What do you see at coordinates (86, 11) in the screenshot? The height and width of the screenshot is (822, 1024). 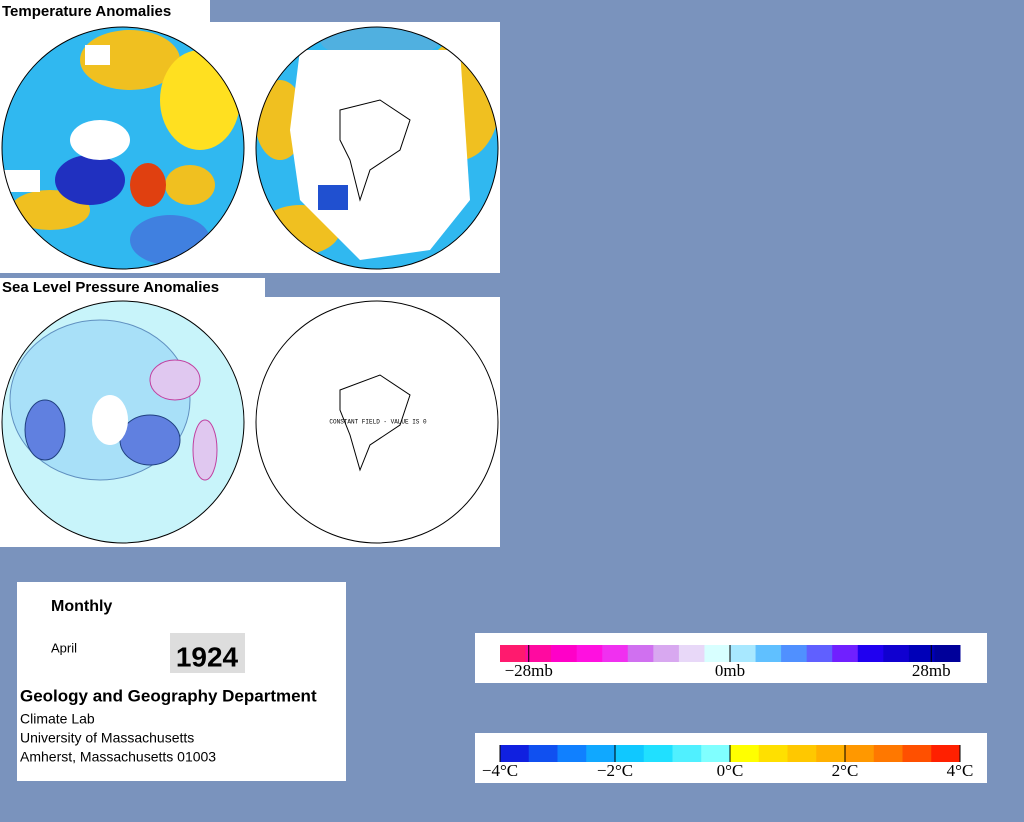 I see `panel-title: Temperature Anomalies` at bounding box center [86, 11].